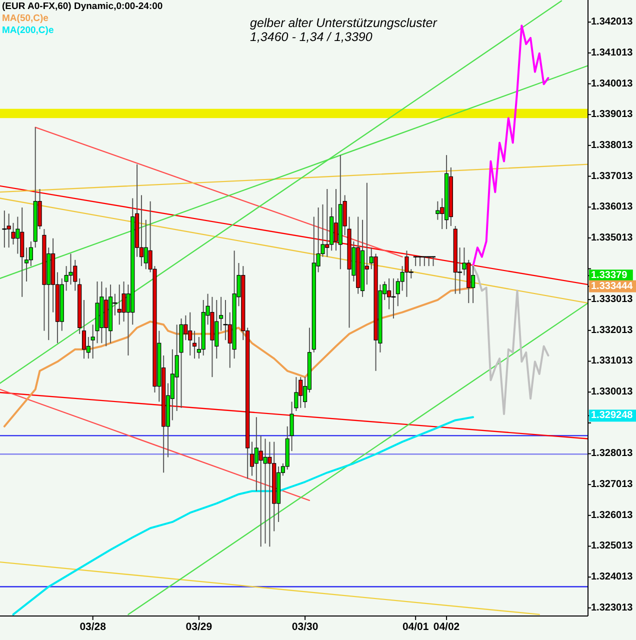 This screenshot has width=636, height=640. I want to click on y-tick-label: 1.338013, so click(612, 145).